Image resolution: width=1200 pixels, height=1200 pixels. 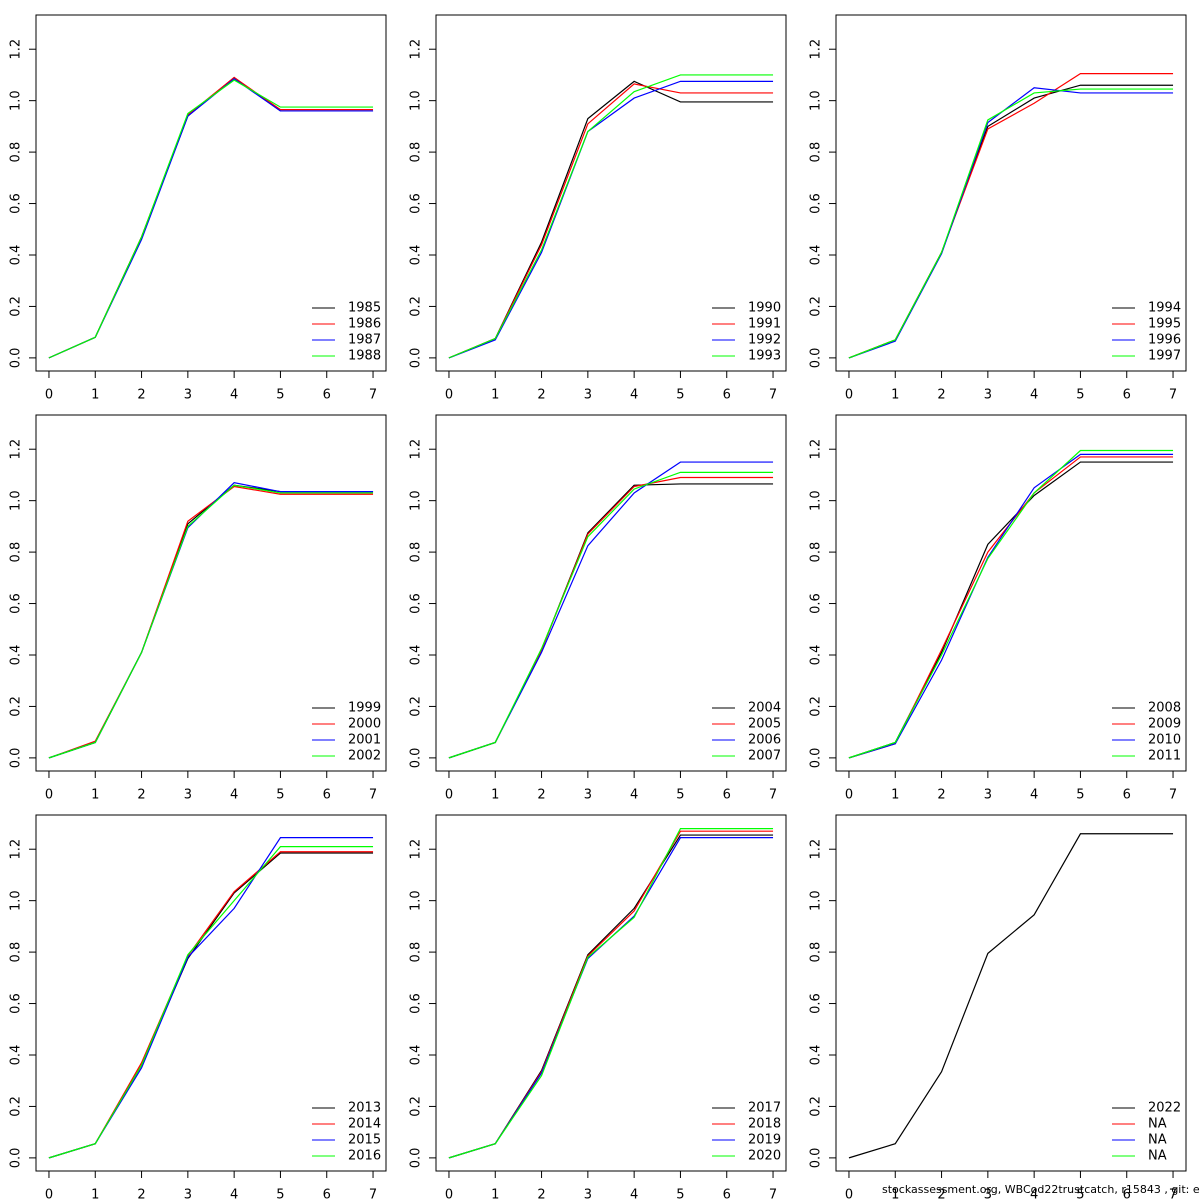 What do you see at coordinates (764, 756) in the screenshot?
I see `legend-label: 2007` at bounding box center [764, 756].